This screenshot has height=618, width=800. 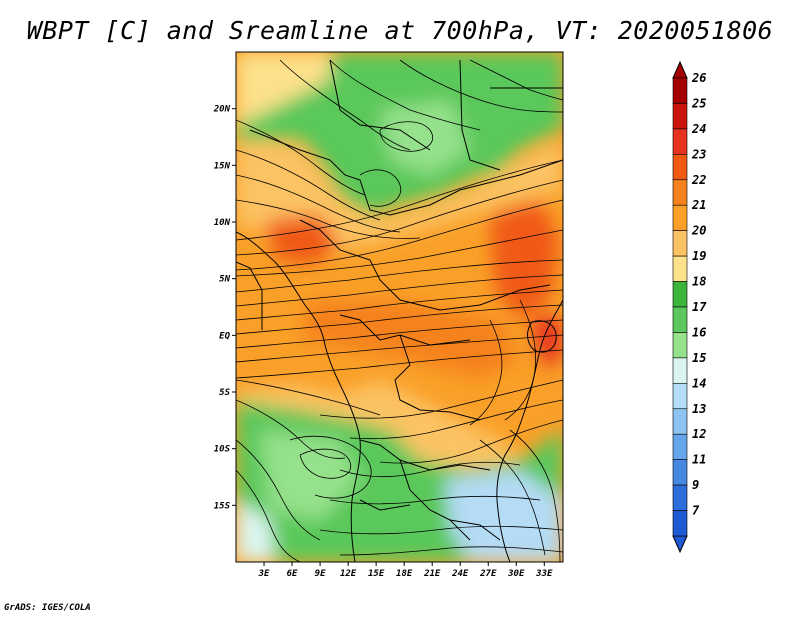 I want to click on lon-tick-label: 3E, so click(x=264, y=574).